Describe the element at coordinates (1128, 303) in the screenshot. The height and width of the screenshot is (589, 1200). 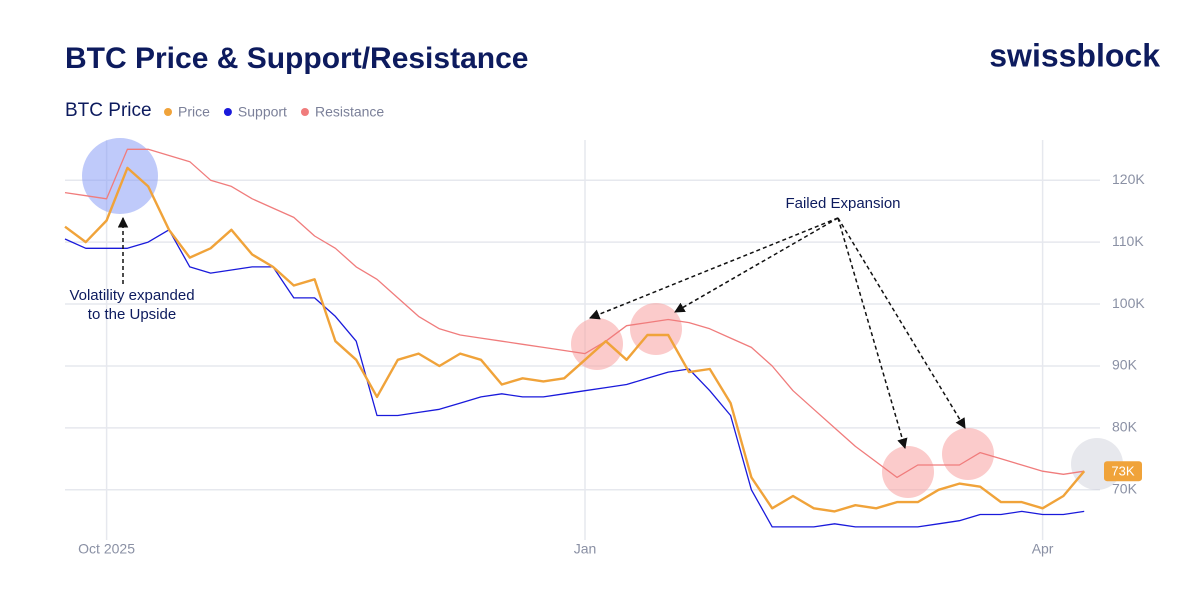
I see `y-tick-label: 100K` at that location.